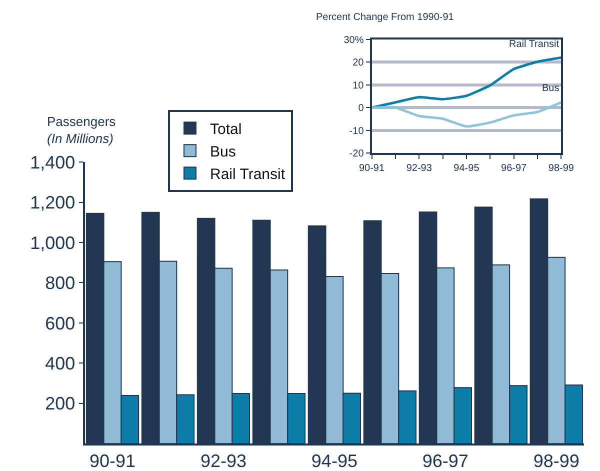  What do you see at coordinates (60, 283) in the screenshot?
I see `y-tick-label: 800` at bounding box center [60, 283].